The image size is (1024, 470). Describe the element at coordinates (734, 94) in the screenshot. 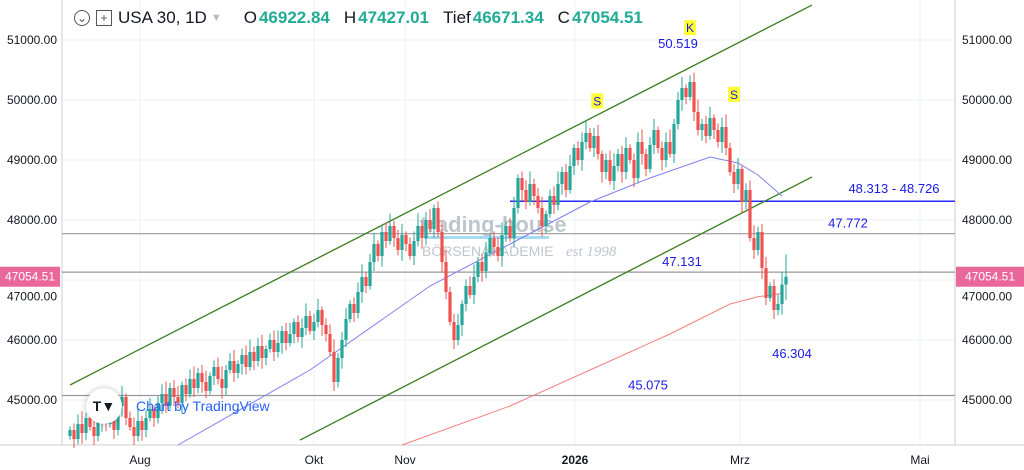

I see `marker-box` at that location.